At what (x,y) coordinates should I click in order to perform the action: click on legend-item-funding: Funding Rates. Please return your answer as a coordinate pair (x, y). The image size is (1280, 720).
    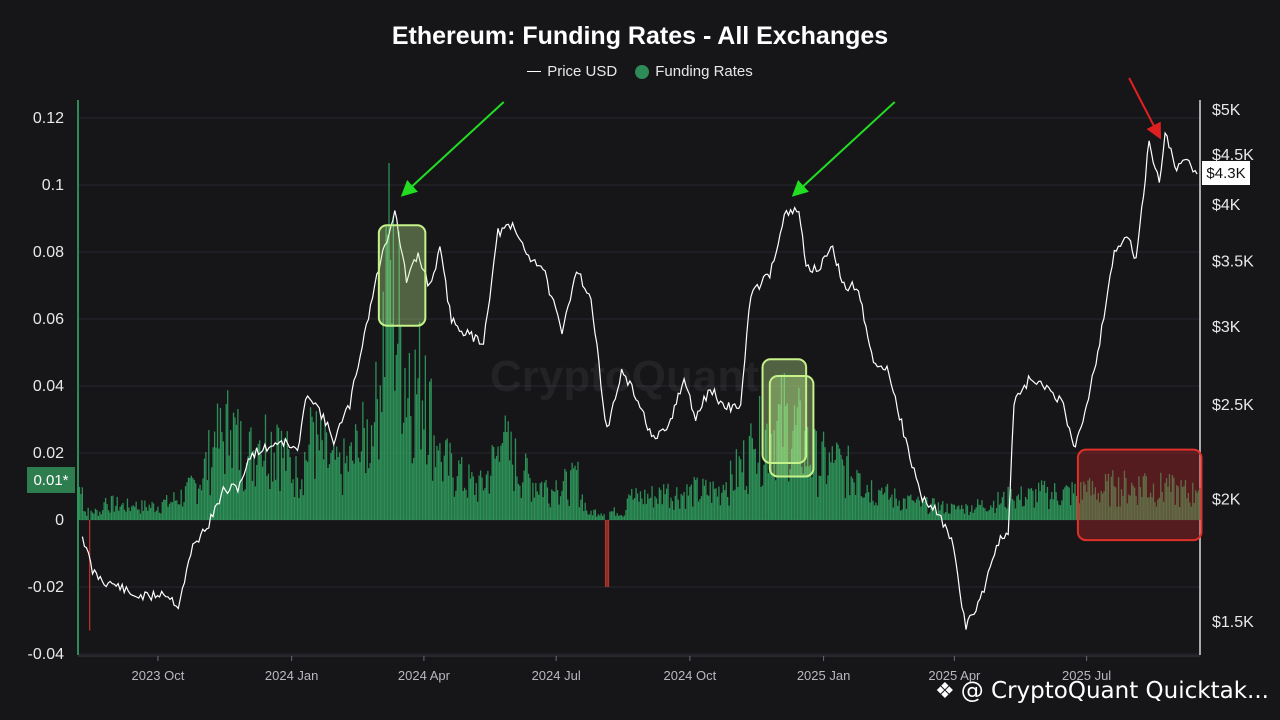
    Looking at the image, I should click on (694, 71).